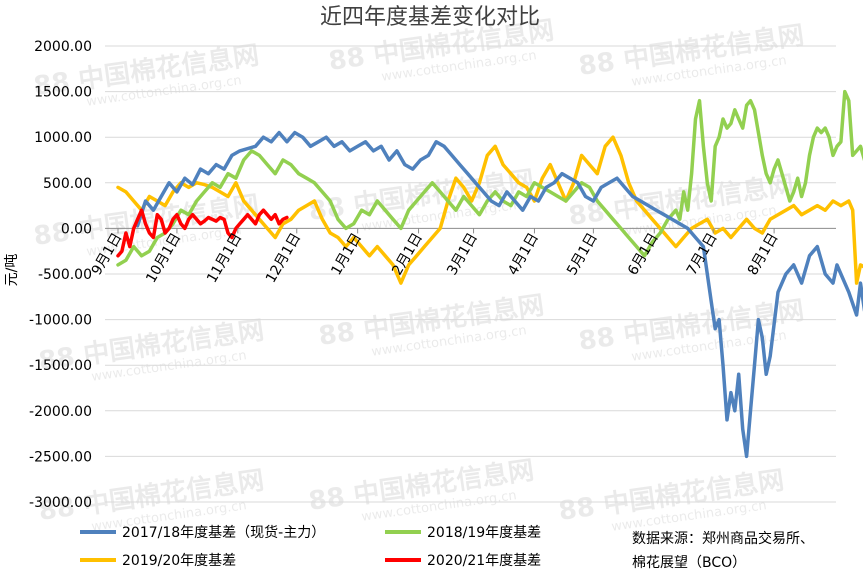 This screenshot has width=863, height=572. Describe the element at coordinates (283, 257) in the screenshot. I see `x-tick-label: 12月1日` at that location.